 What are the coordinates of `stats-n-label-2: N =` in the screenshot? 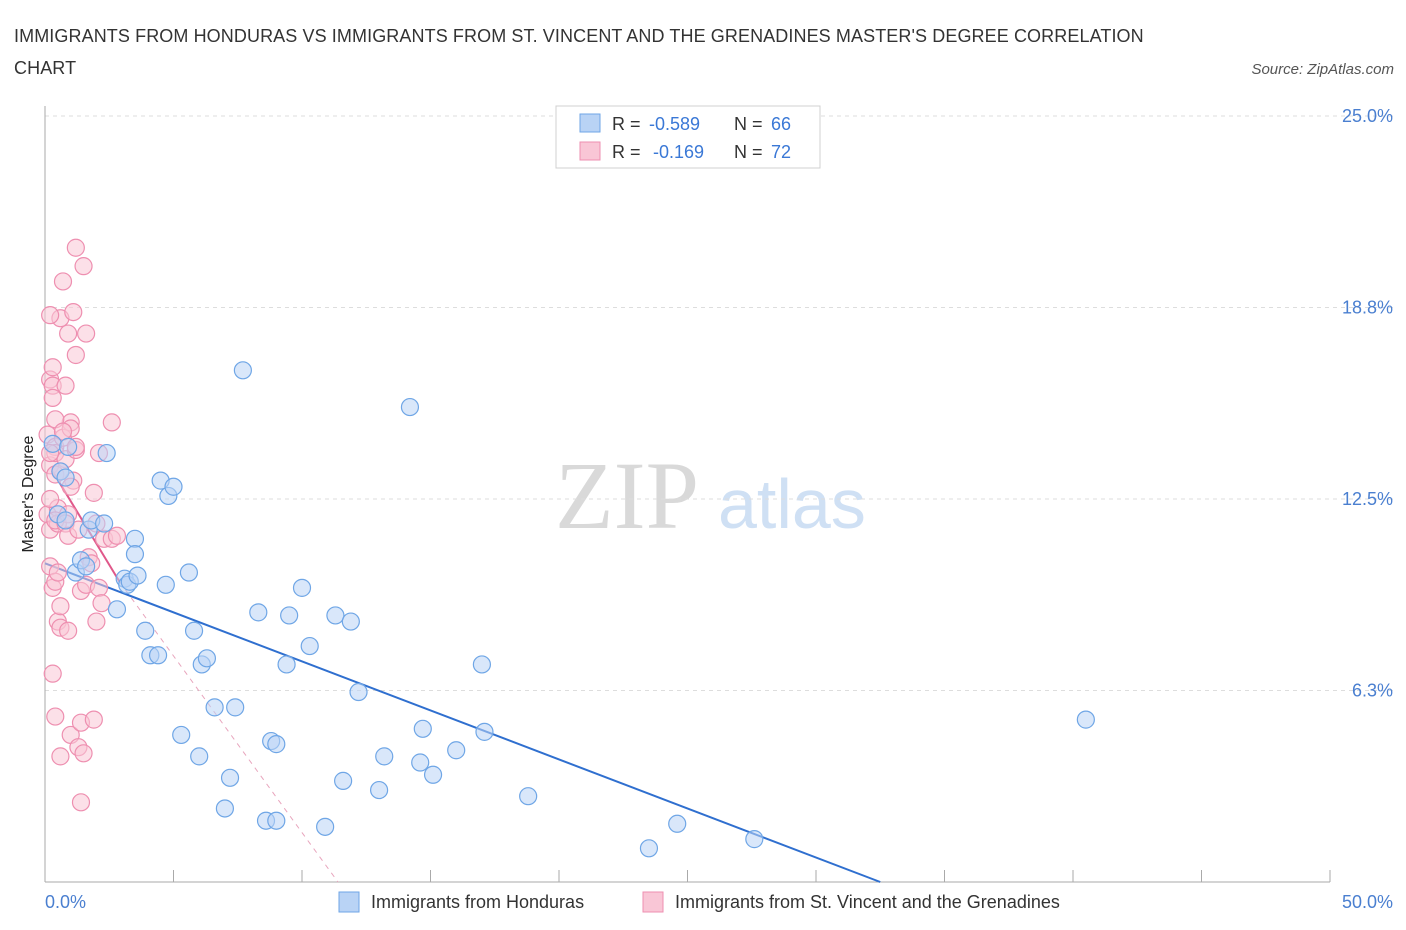 It's located at (748, 152).